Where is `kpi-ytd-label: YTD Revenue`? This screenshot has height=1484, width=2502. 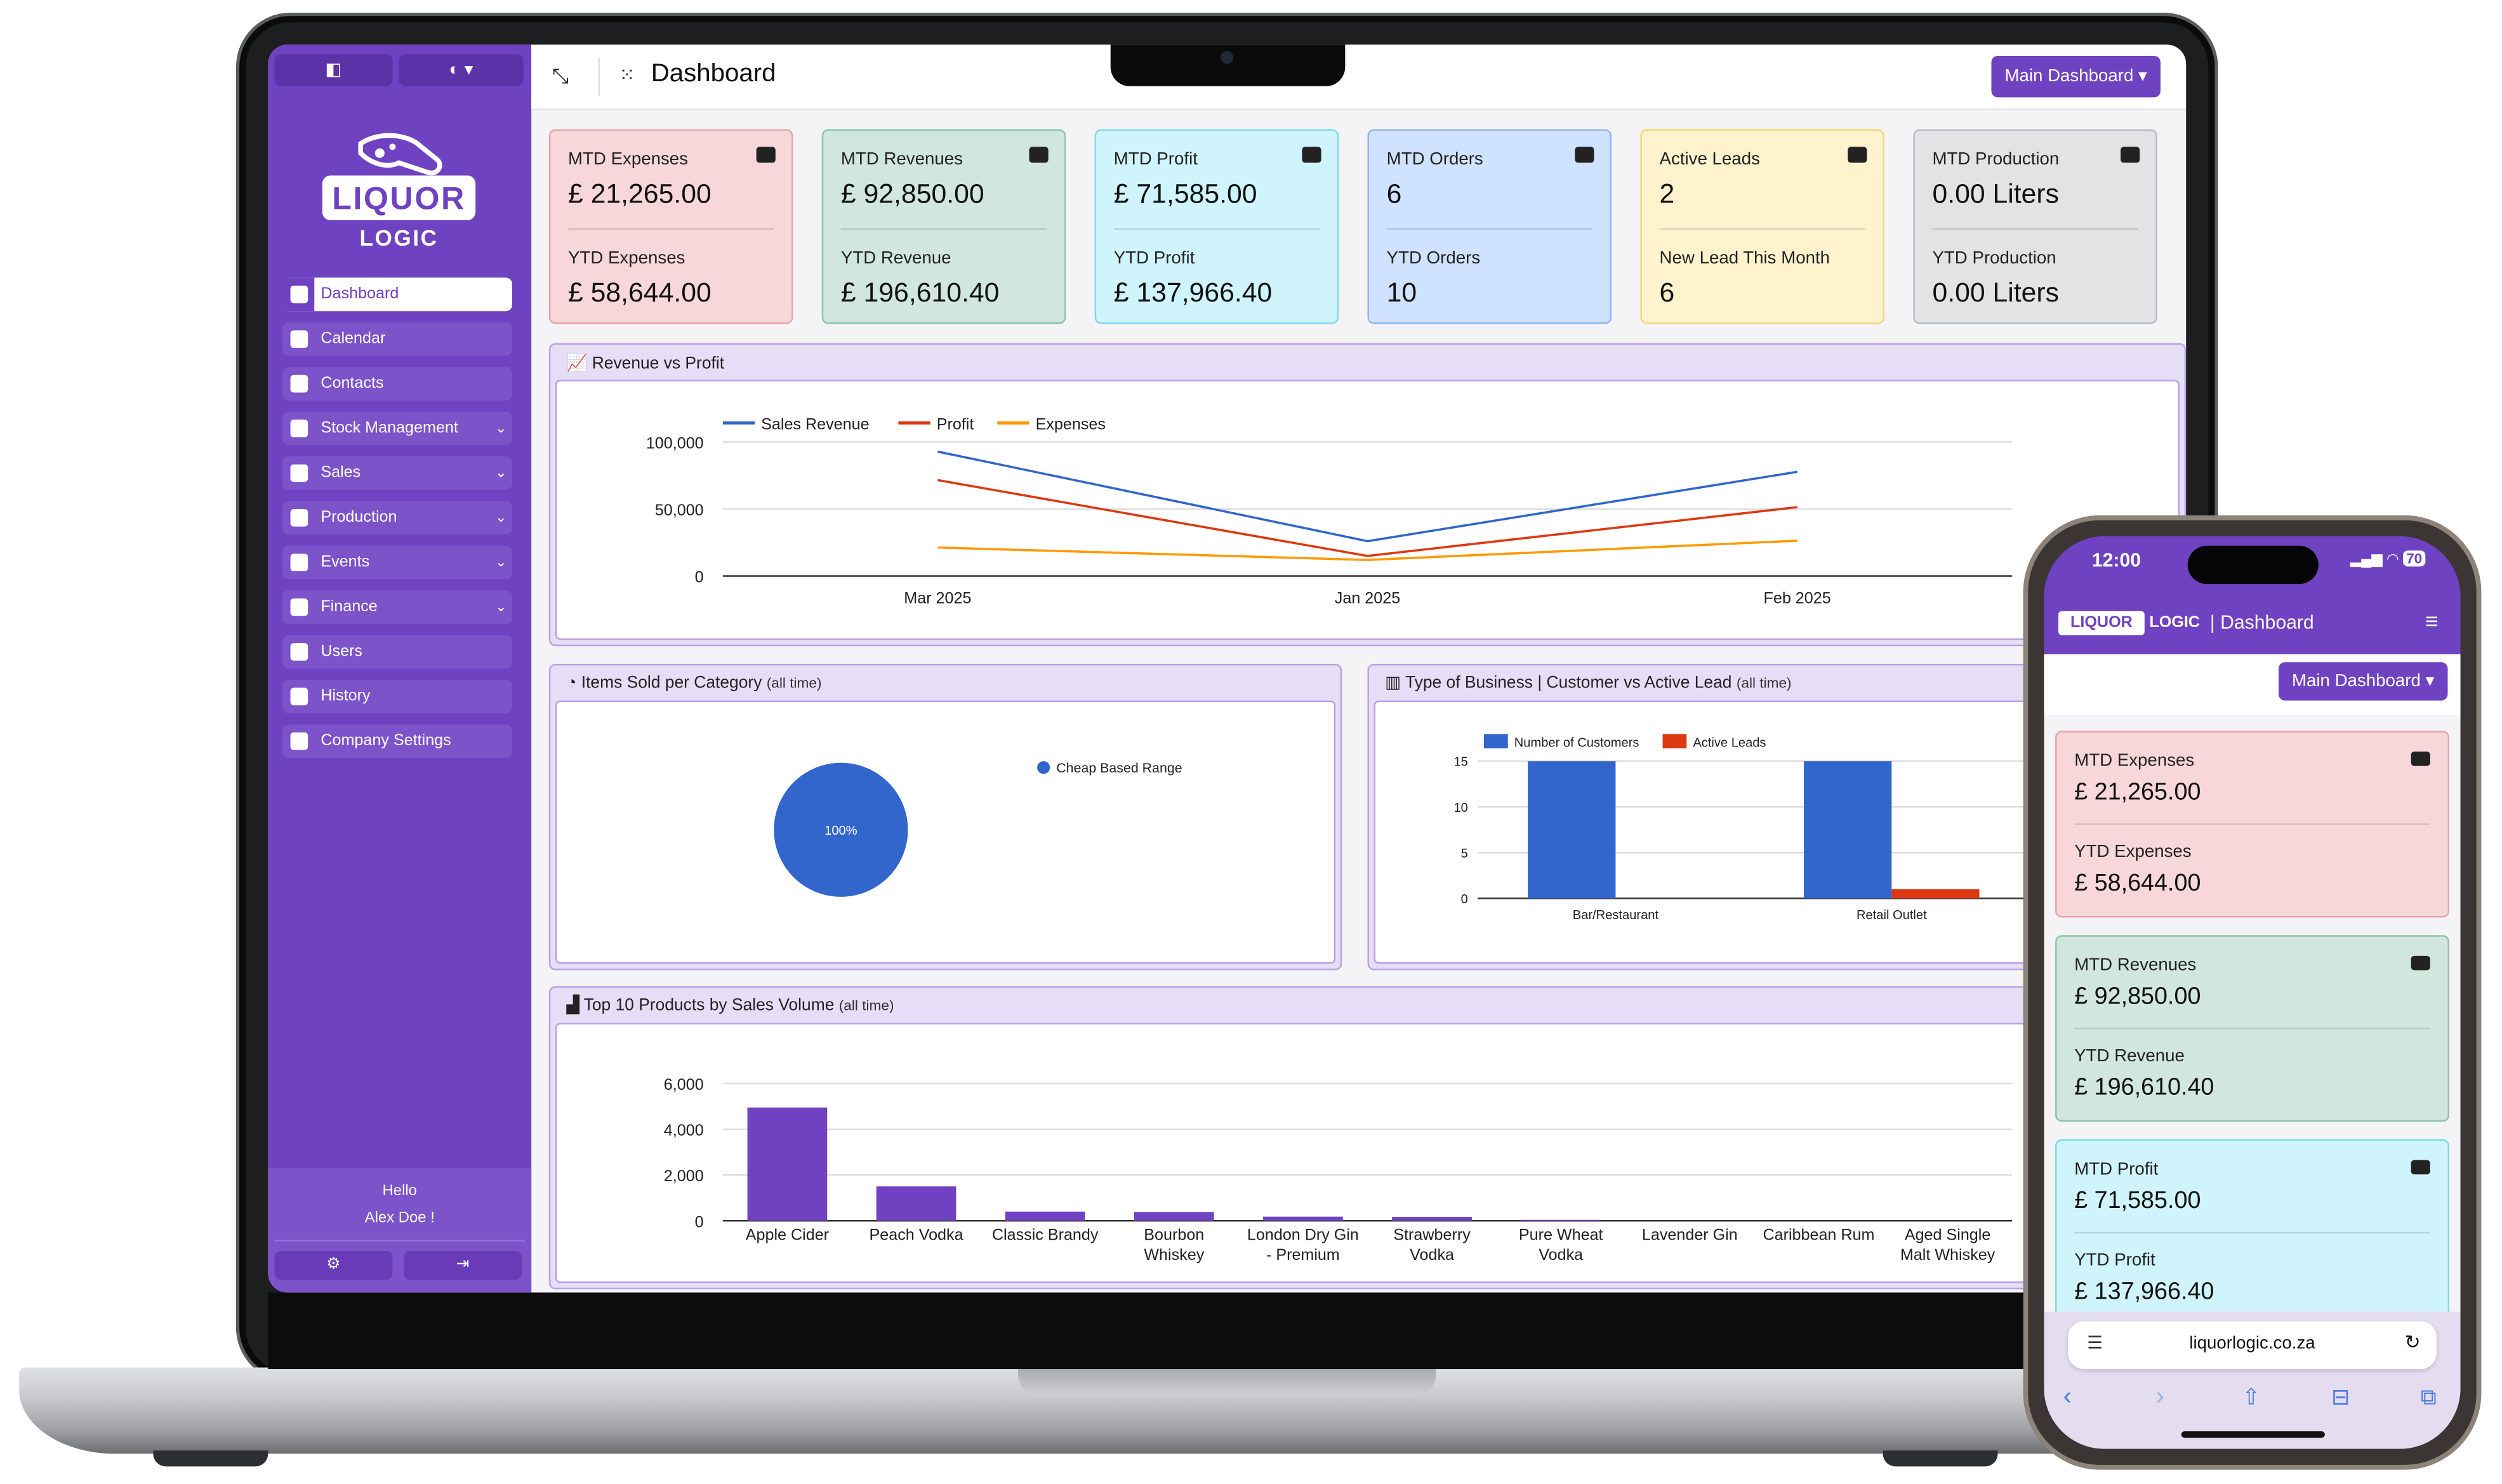
kpi-ytd-label: YTD Revenue is located at coordinates (2129, 1056).